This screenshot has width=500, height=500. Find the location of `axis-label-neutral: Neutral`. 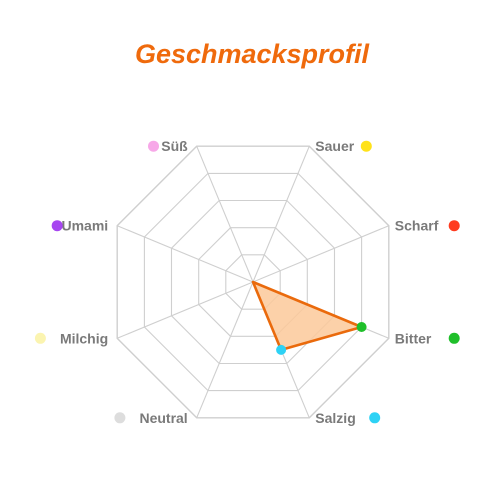

axis-label-neutral: Neutral is located at coordinates (151, 418).